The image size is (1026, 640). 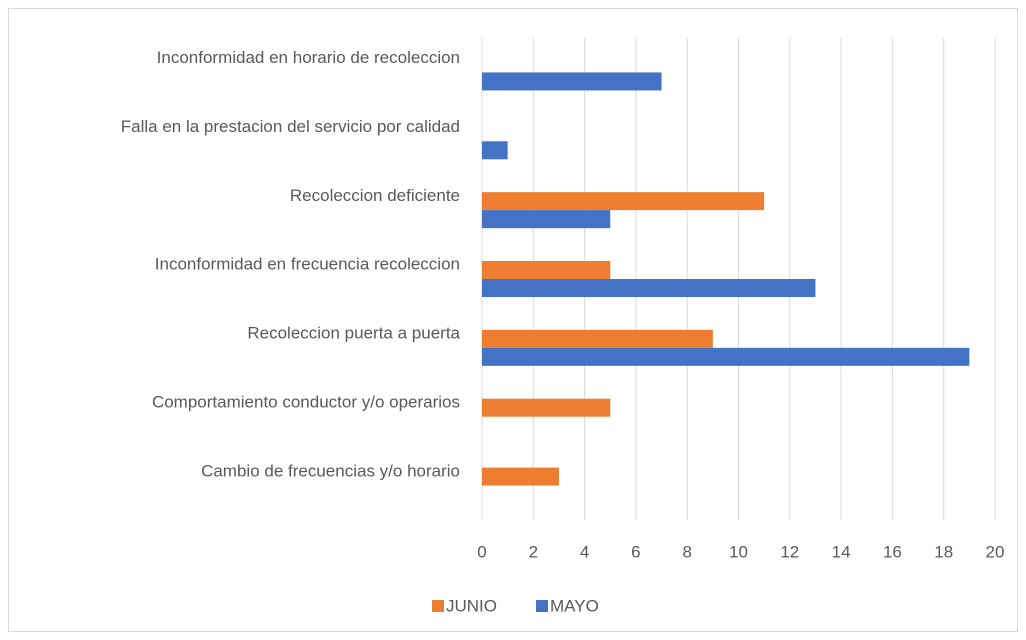 I want to click on x-tick-label: 12, so click(x=789, y=551).